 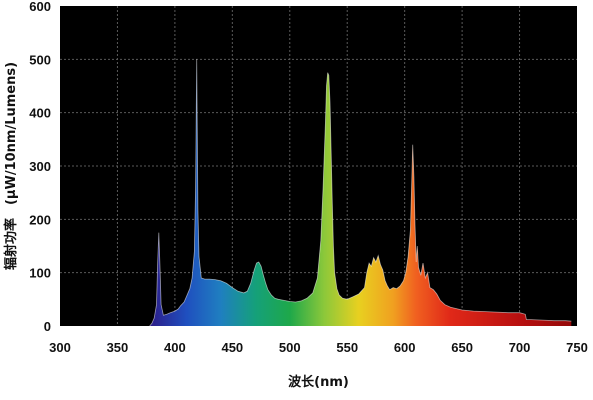 I want to click on x-tick-label: 300, so click(x=60, y=347).